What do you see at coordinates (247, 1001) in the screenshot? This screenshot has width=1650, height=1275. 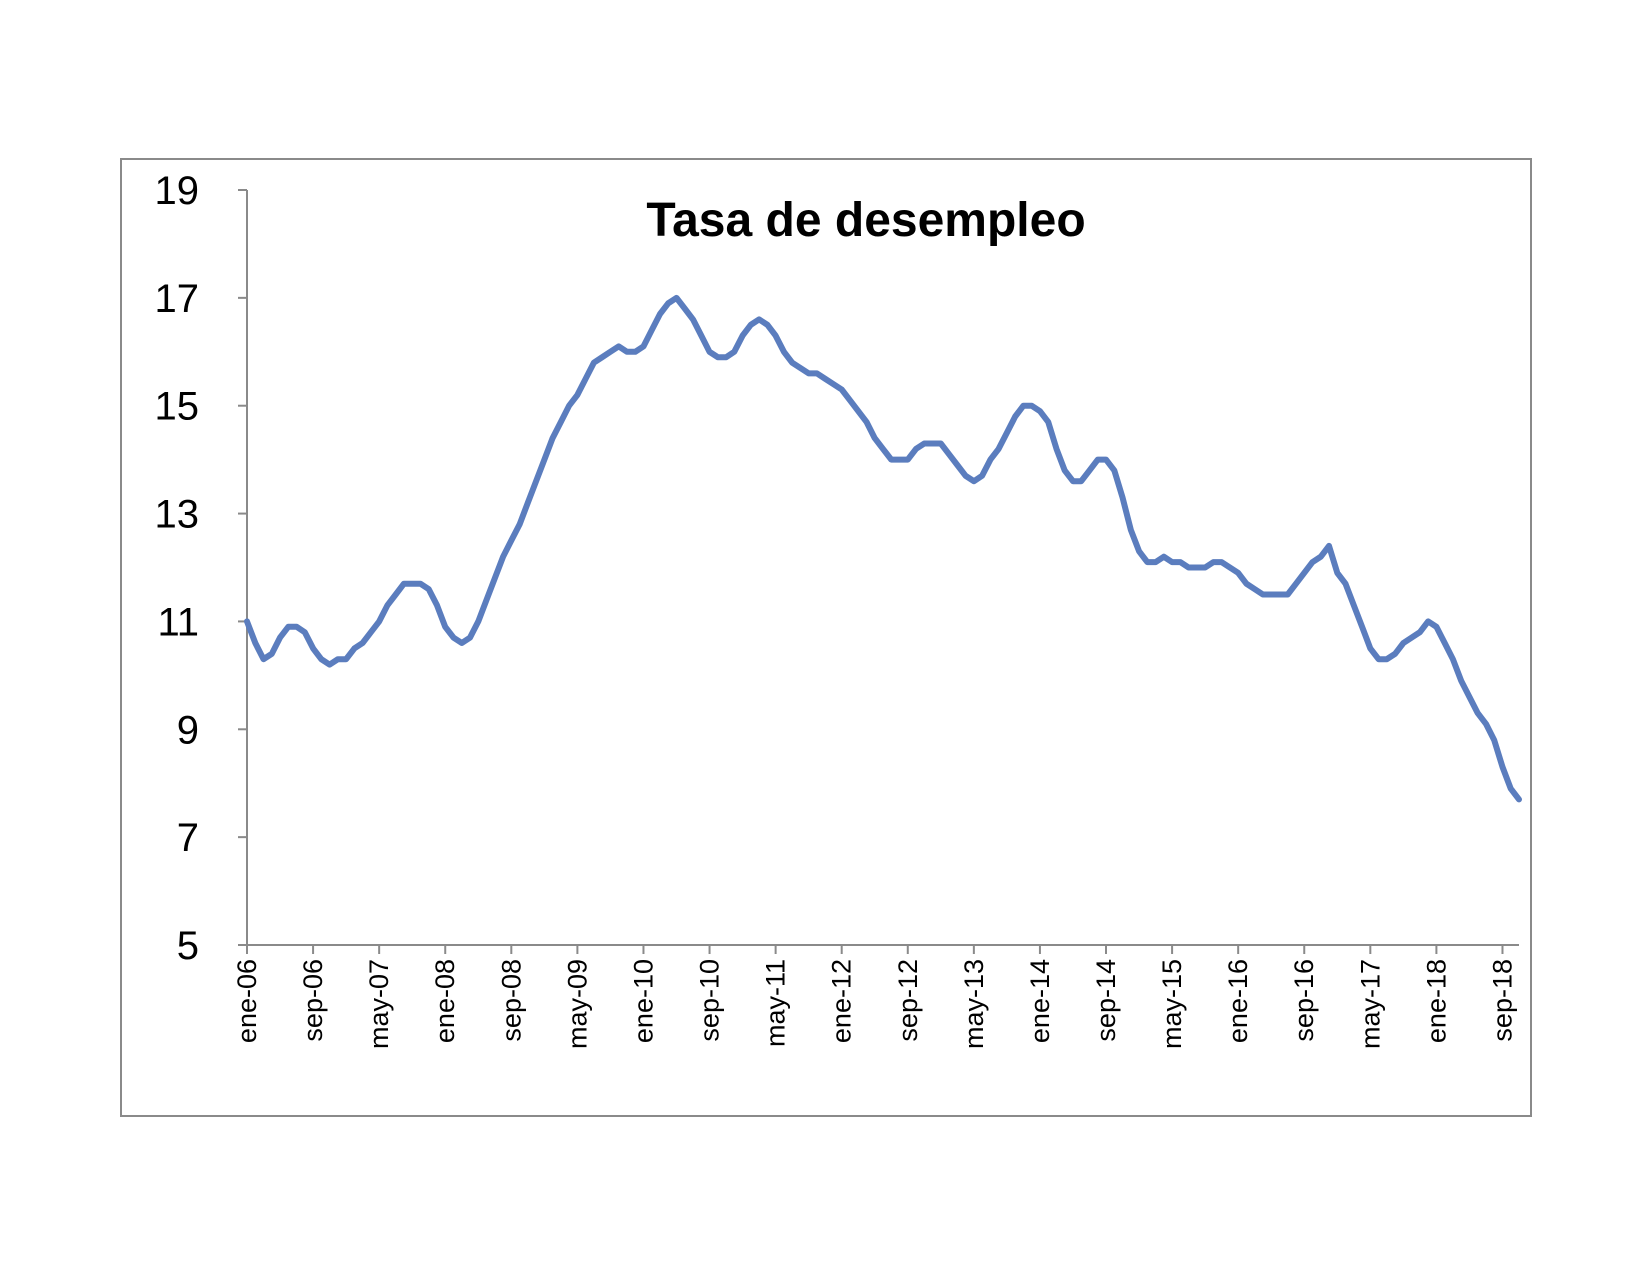 I see `x-tick-label: ene-06` at bounding box center [247, 1001].